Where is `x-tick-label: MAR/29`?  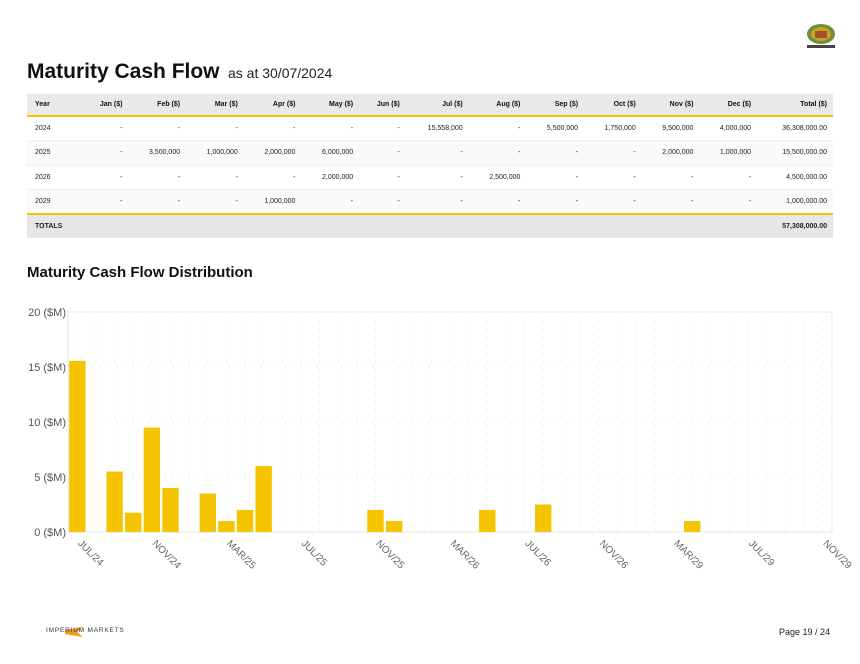
x-tick-label: MAR/29 is located at coordinates (688, 555).